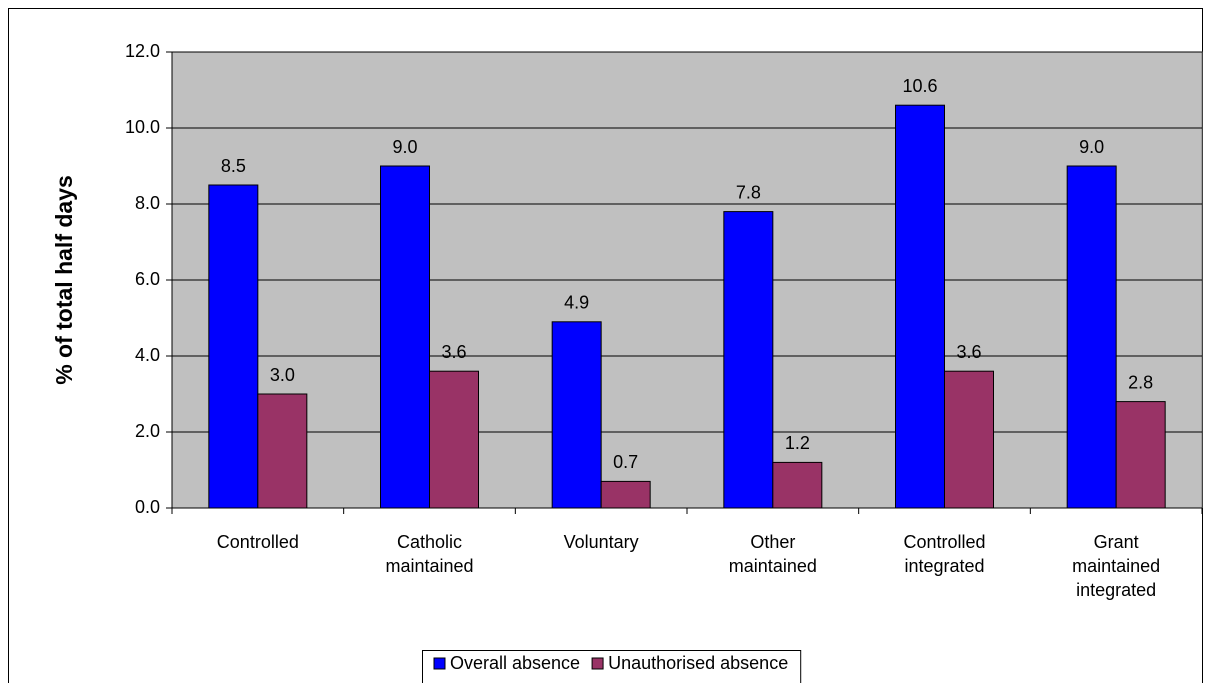 This screenshot has width=1211, height=683. What do you see at coordinates (797, 443) in the screenshot?
I see `value-label: 1.2` at bounding box center [797, 443].